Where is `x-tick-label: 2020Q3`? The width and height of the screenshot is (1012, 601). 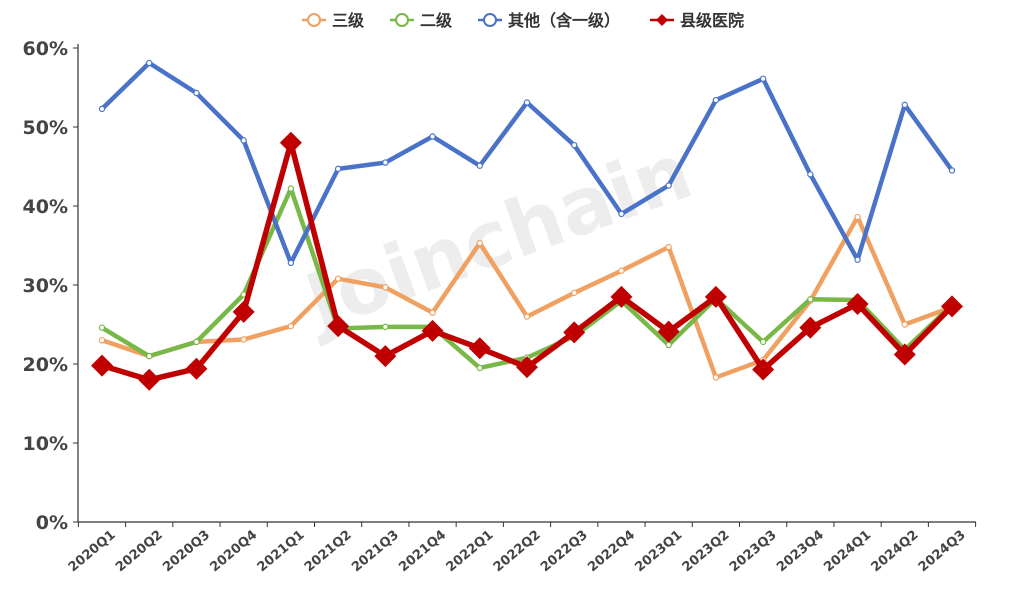
x-tick-label: 2020Q3 is located at coordinates (186, 552).